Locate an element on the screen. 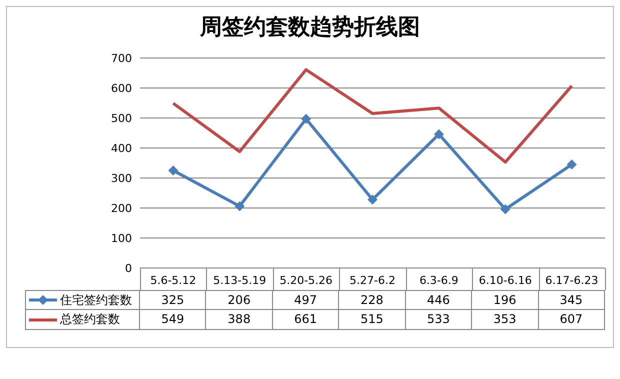  x-tick-label: 5.20-5.26 is located at coordinates (306, 280).